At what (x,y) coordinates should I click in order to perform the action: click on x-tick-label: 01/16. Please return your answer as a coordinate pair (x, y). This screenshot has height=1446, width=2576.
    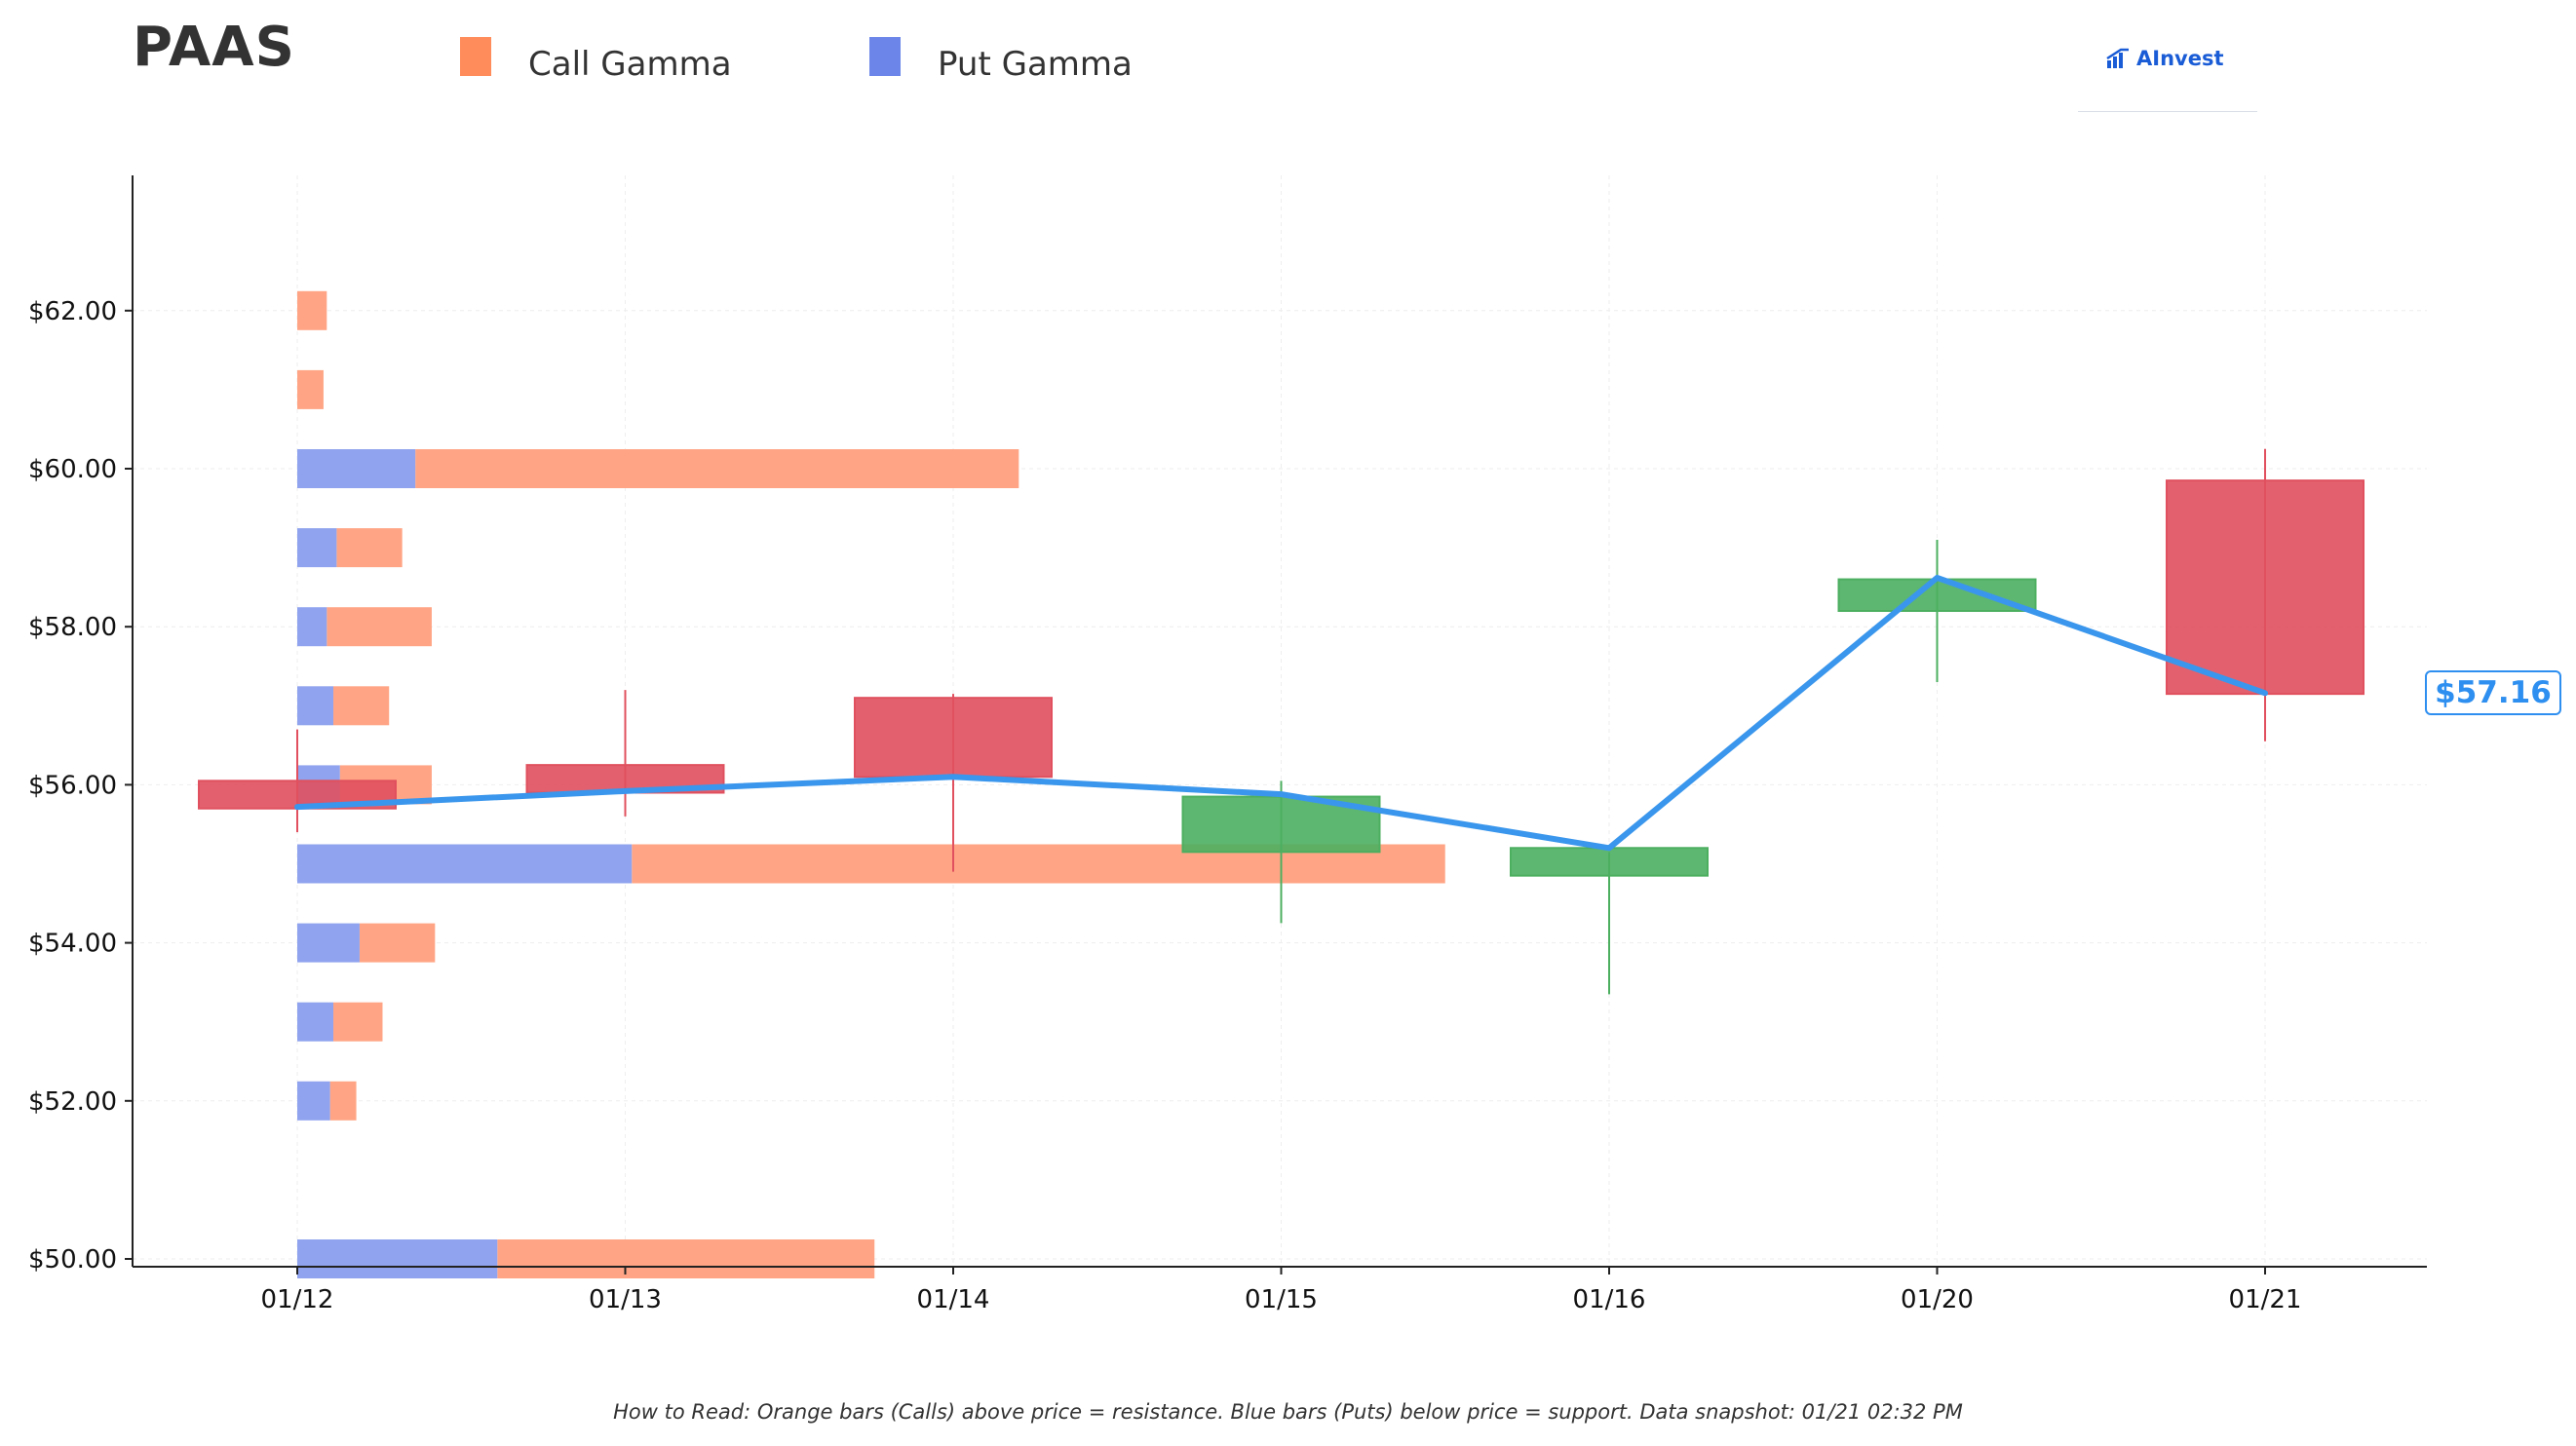
    Looking at the image, I should click on (1609, 1299).